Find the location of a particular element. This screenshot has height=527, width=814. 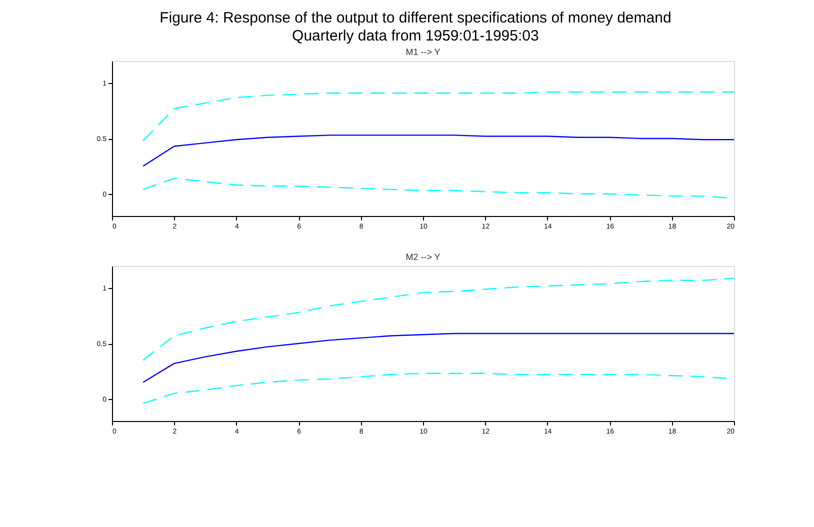

text: Quarterly data from 1959:01-1995:03 is located at coordinates (415, 36).